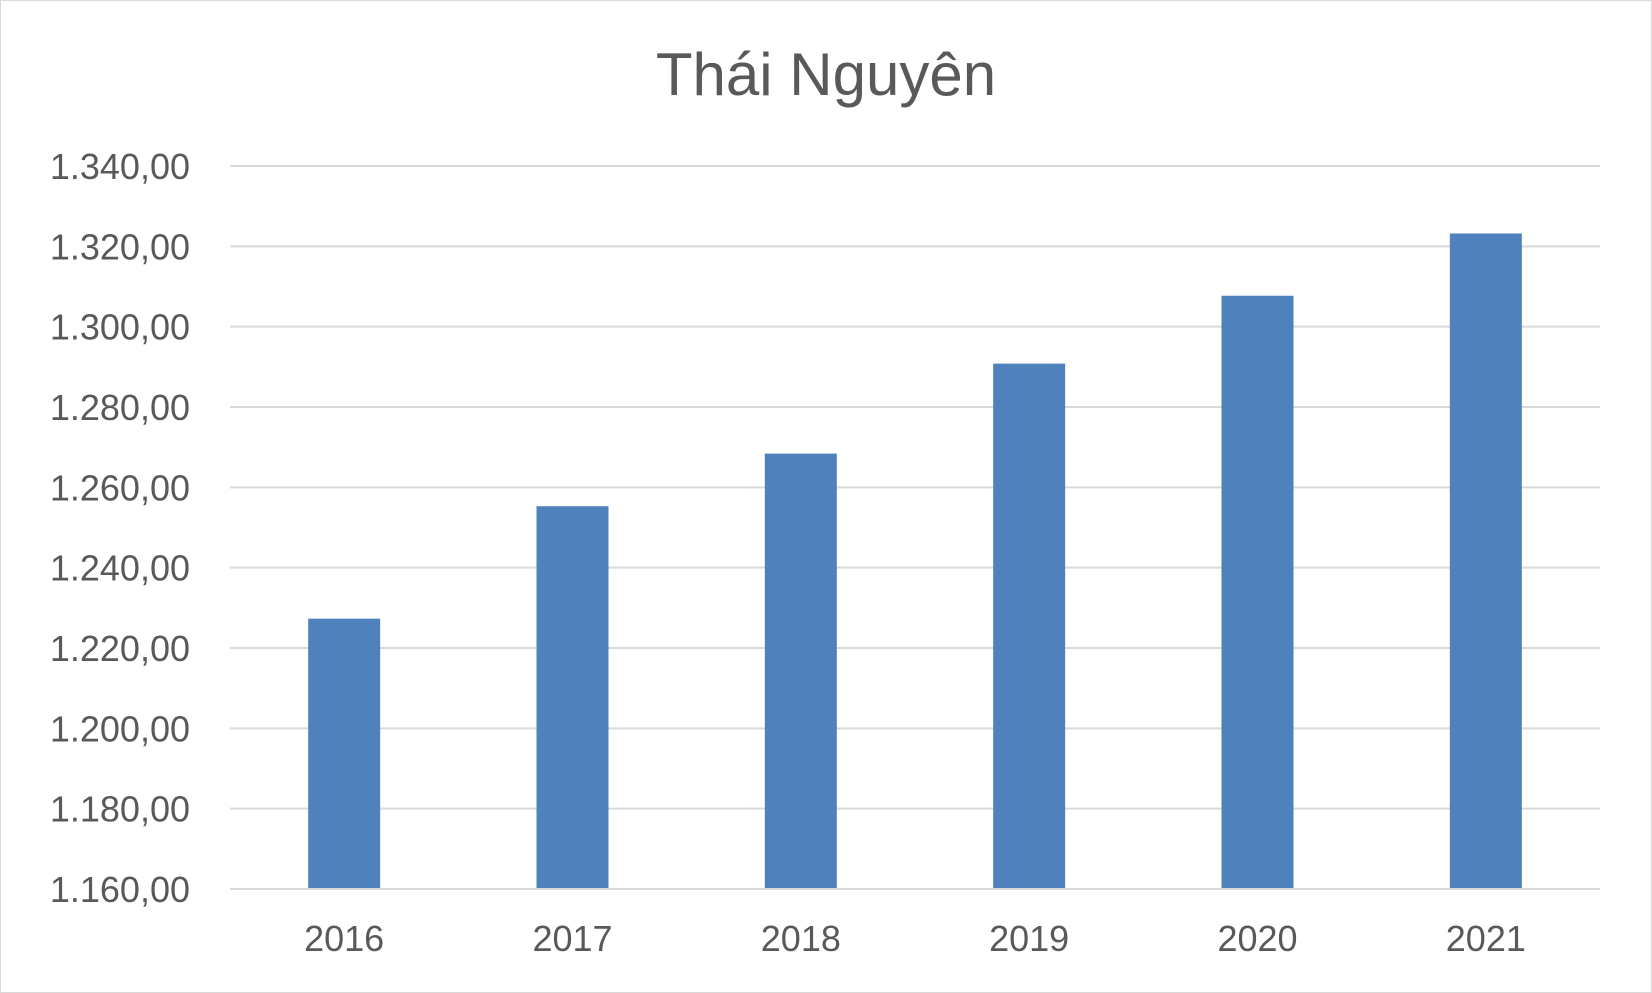 Image resolution: width=1652 pixels, height=993 pixels. I want to click on x-tick-label: 2016, so click(344, 938).